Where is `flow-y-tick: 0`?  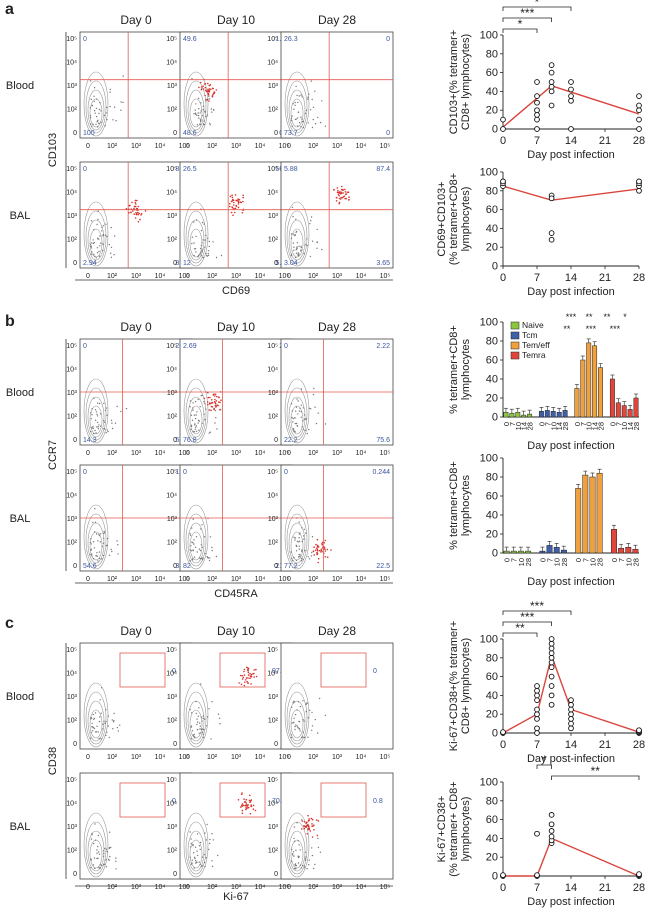 flow-y-tick: 0 is located at coordinates (175, 133).